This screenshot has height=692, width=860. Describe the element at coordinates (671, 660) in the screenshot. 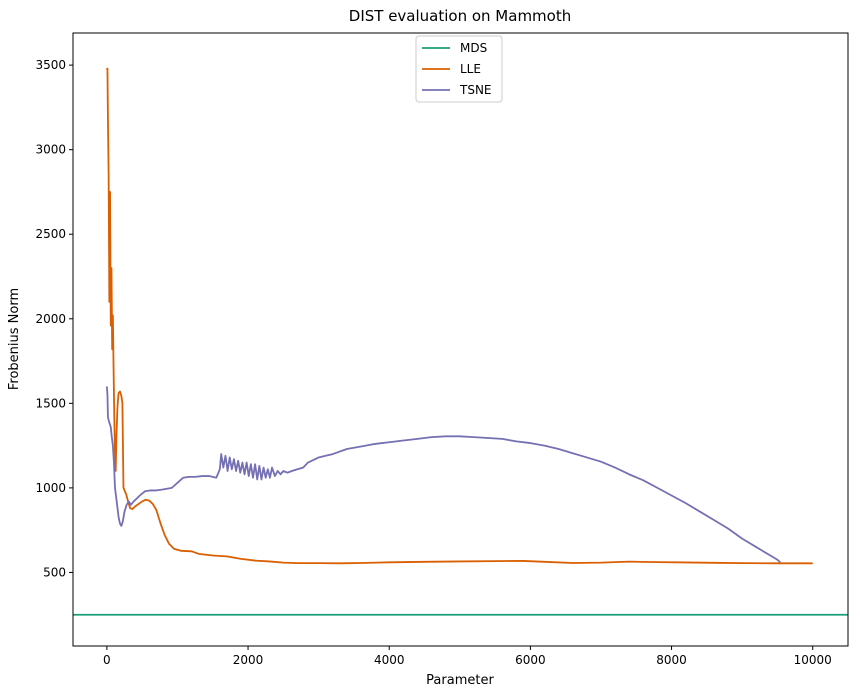

I see `x-tick-label: 8000` at that location.